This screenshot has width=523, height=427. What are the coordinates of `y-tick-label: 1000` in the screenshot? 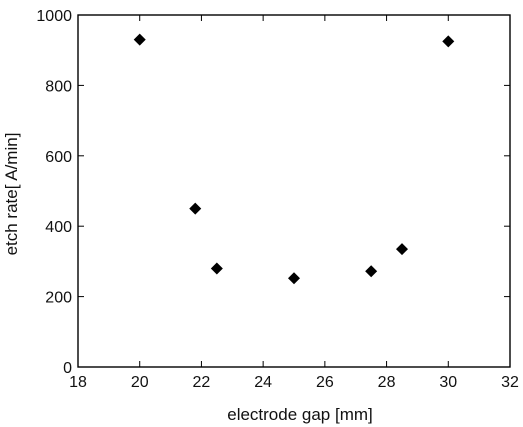 It's located at (54, 16).